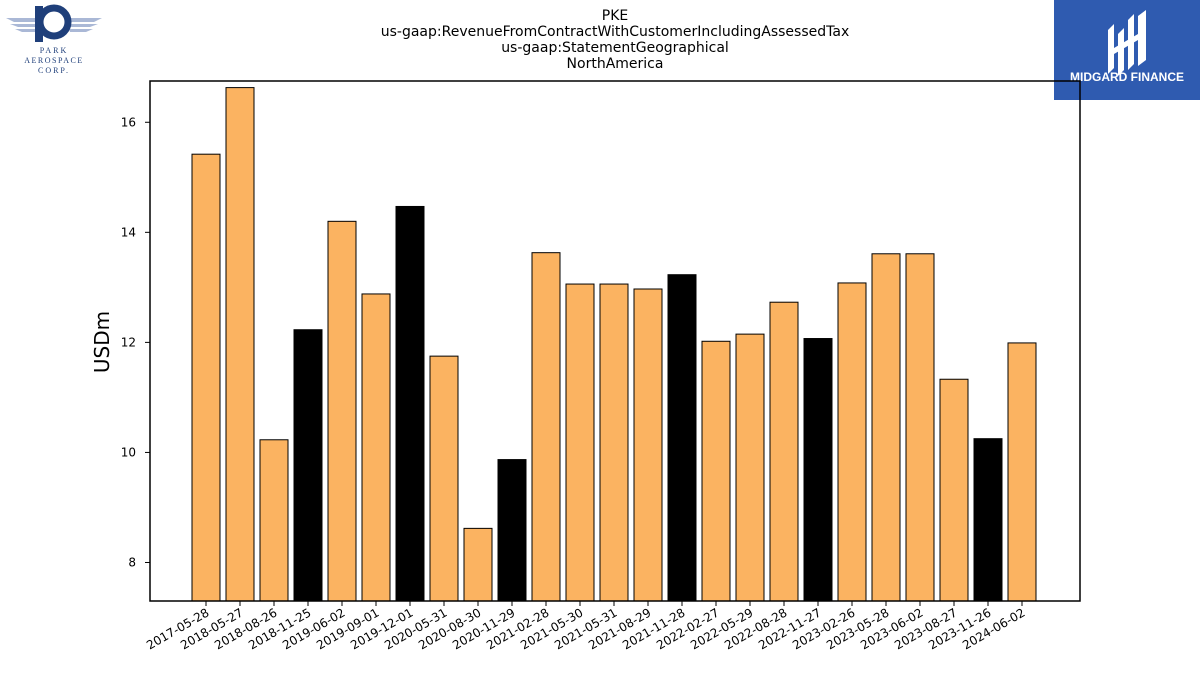 The image size is (1200, 675). I want to click on midgard-finance-logo: MIDGARD FINANCE, so click(1127, 50).